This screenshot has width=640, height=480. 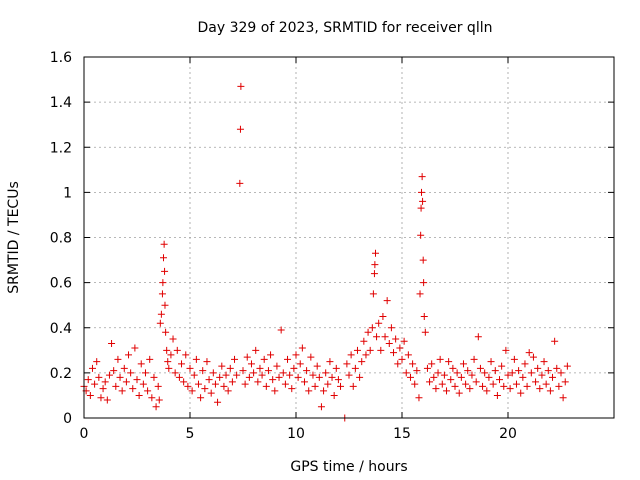 What do you see at coordinates (84, 434) in the screenshot?
I see `x-tick-label: 0` at bounding box center [84, 434].